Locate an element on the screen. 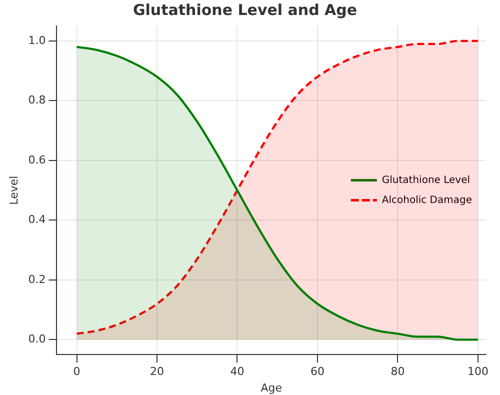  y-tick-label: 0.0 is located at coordinates (37, 339).